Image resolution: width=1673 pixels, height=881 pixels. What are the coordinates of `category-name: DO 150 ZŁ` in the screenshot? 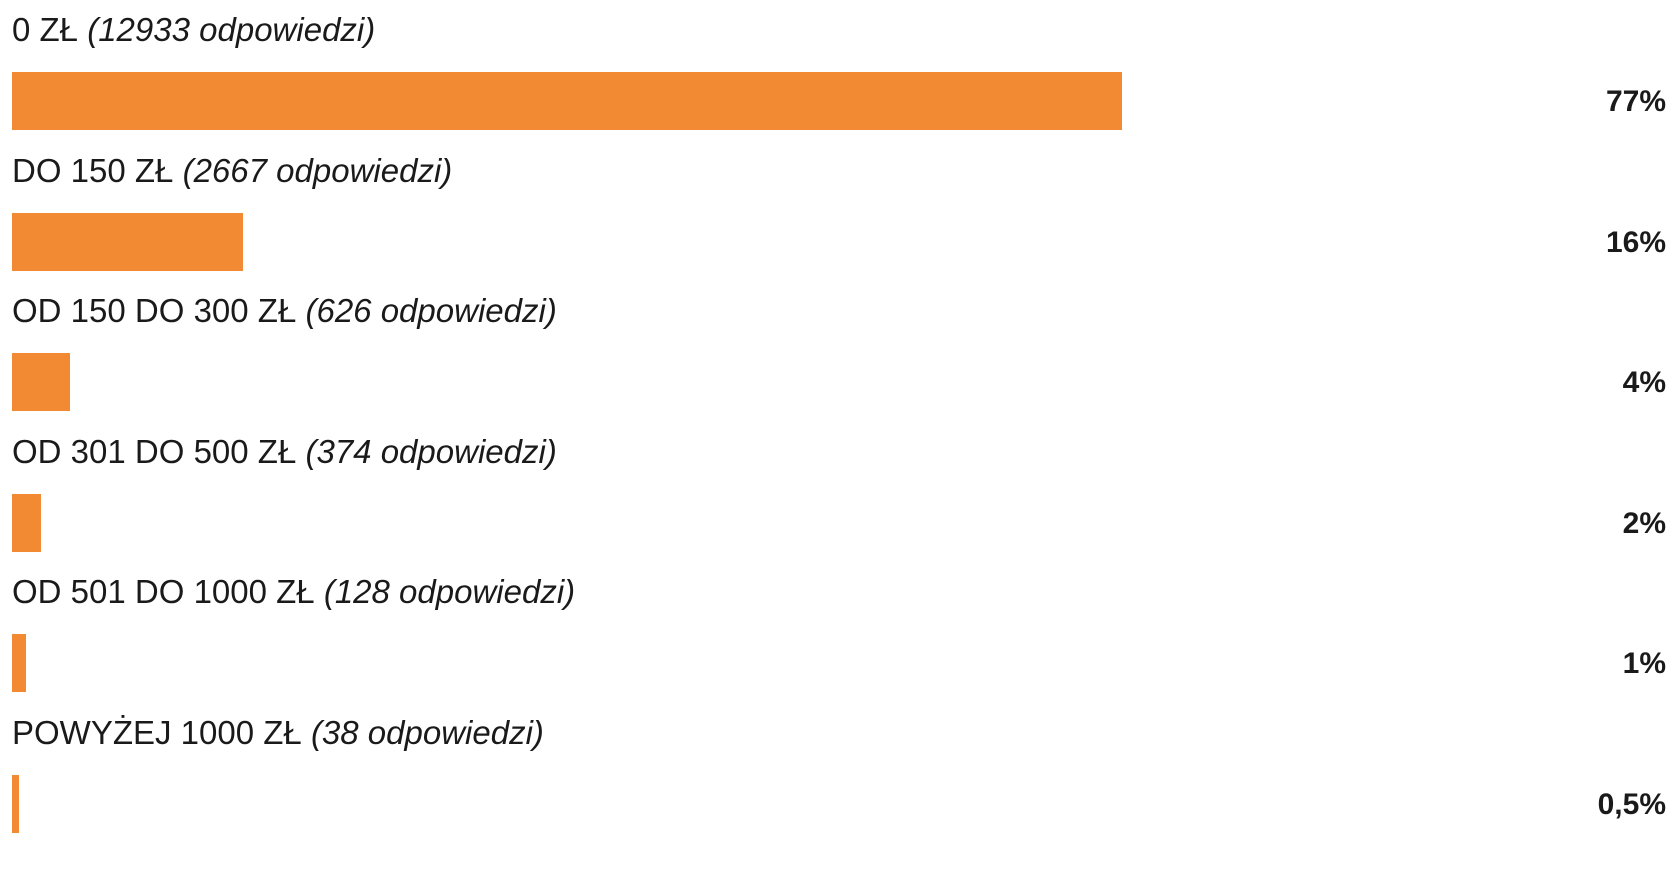 It's located at (93, 170).